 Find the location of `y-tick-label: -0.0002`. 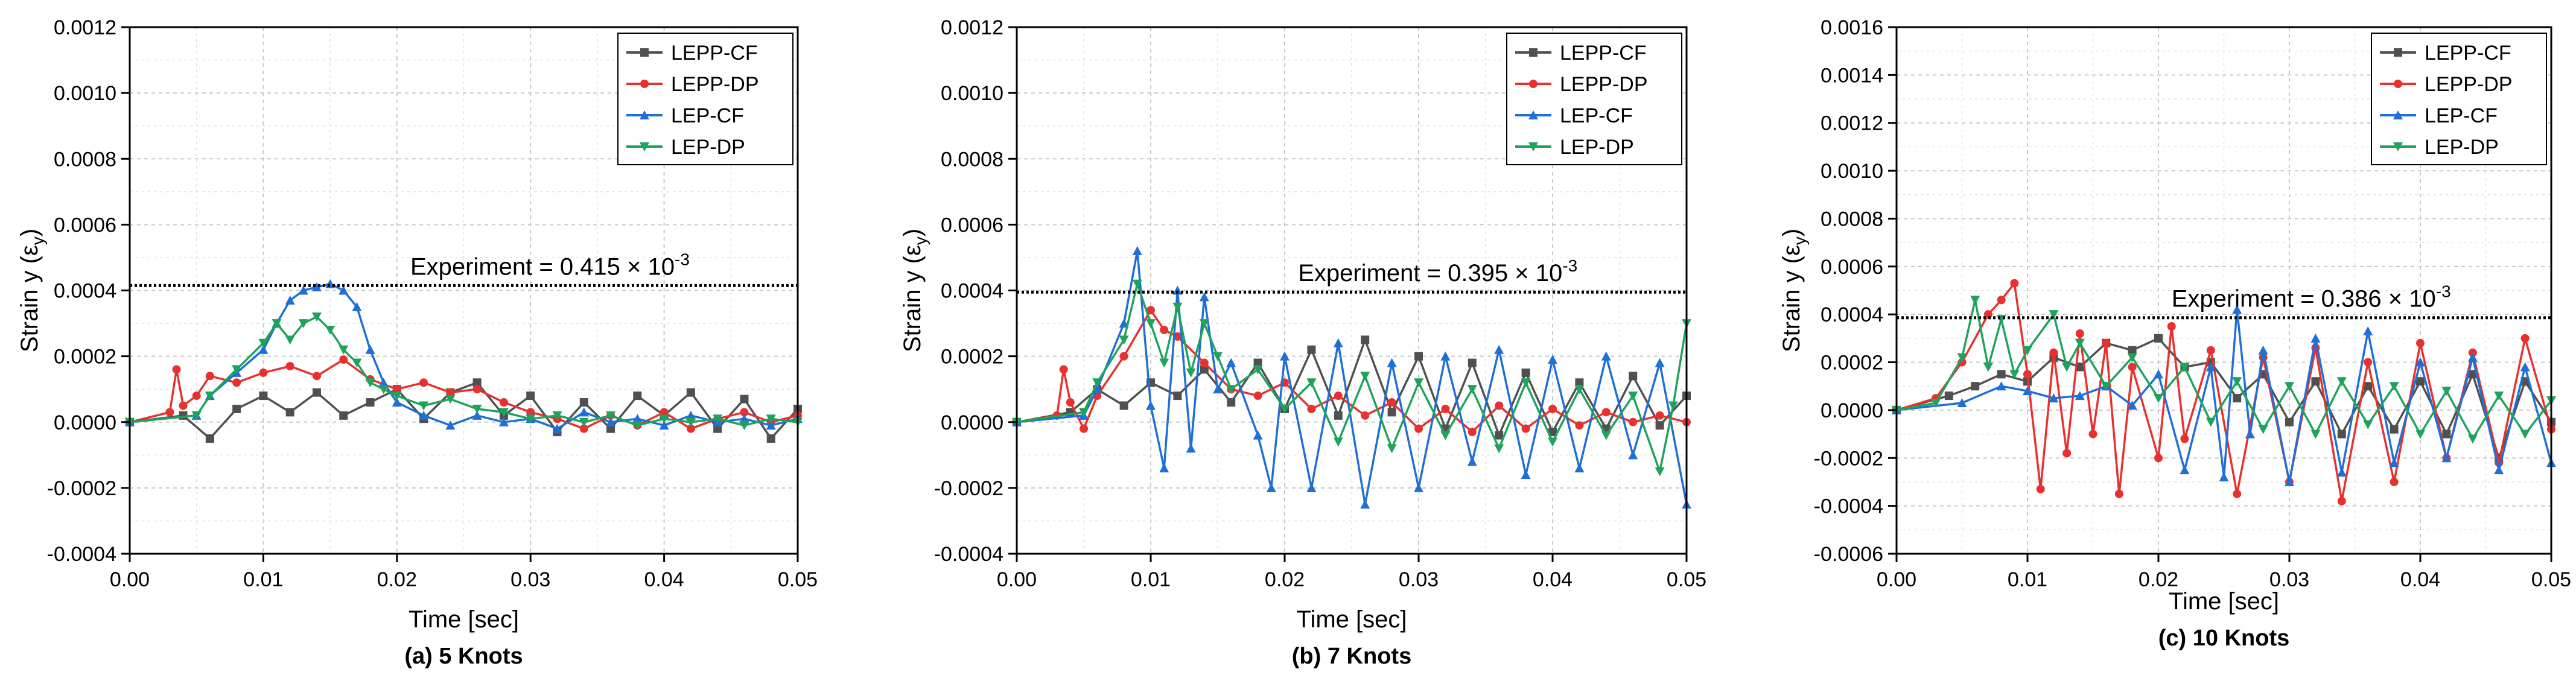

y-tick-label: -0.0002 is located at coordinates (968, 488).